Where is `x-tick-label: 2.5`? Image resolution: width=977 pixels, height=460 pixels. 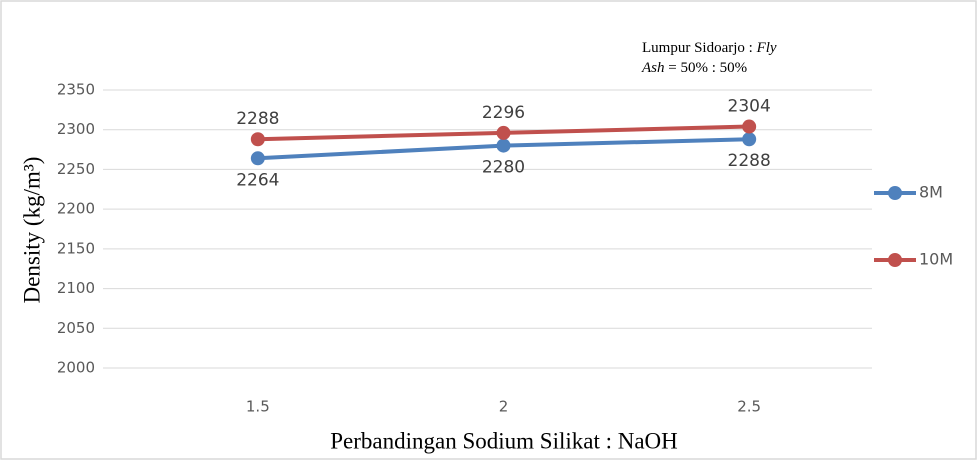
x-tick-label: 2.5 is located at coordinates (749, 407).